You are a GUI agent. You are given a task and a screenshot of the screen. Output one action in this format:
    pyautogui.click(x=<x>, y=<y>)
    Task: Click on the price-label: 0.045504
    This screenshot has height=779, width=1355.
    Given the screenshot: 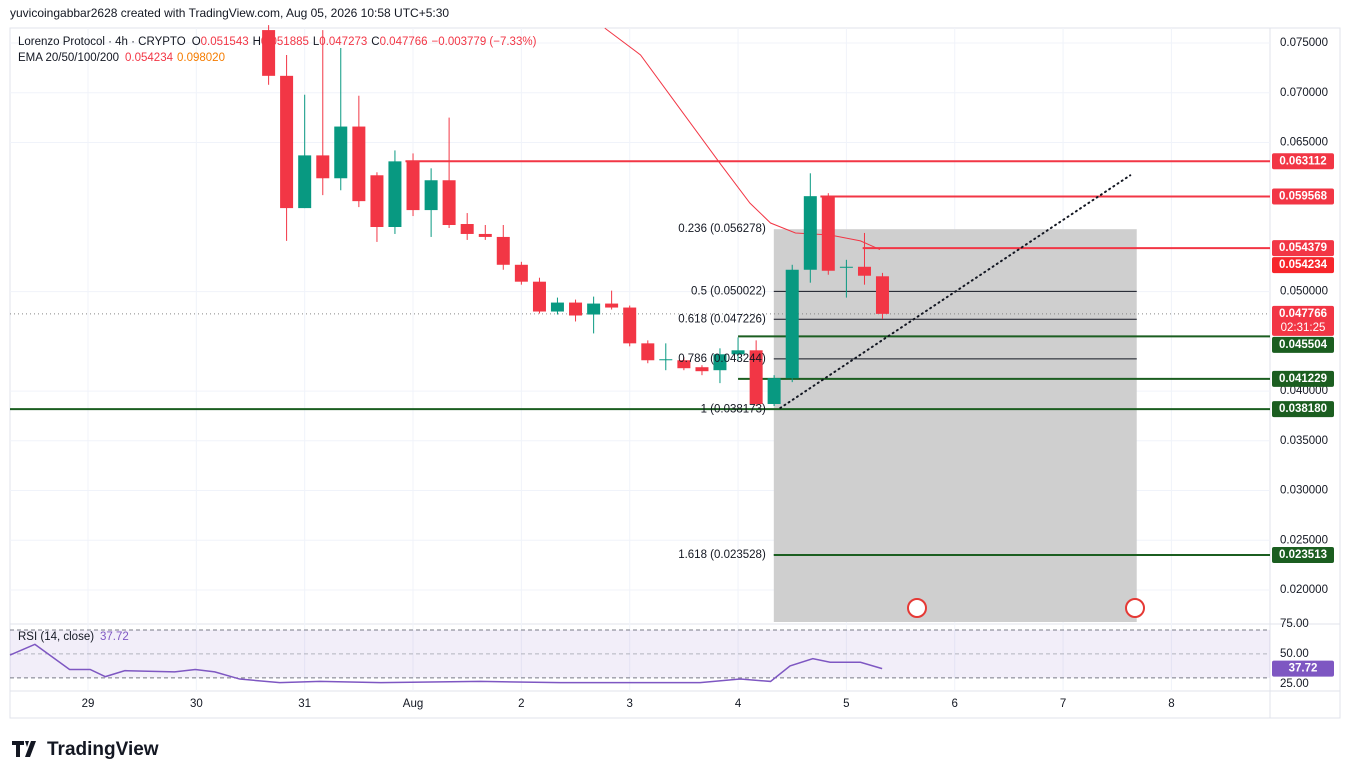 What is the action you would take?
    pyautogui.click(x=1303, y=345)
    